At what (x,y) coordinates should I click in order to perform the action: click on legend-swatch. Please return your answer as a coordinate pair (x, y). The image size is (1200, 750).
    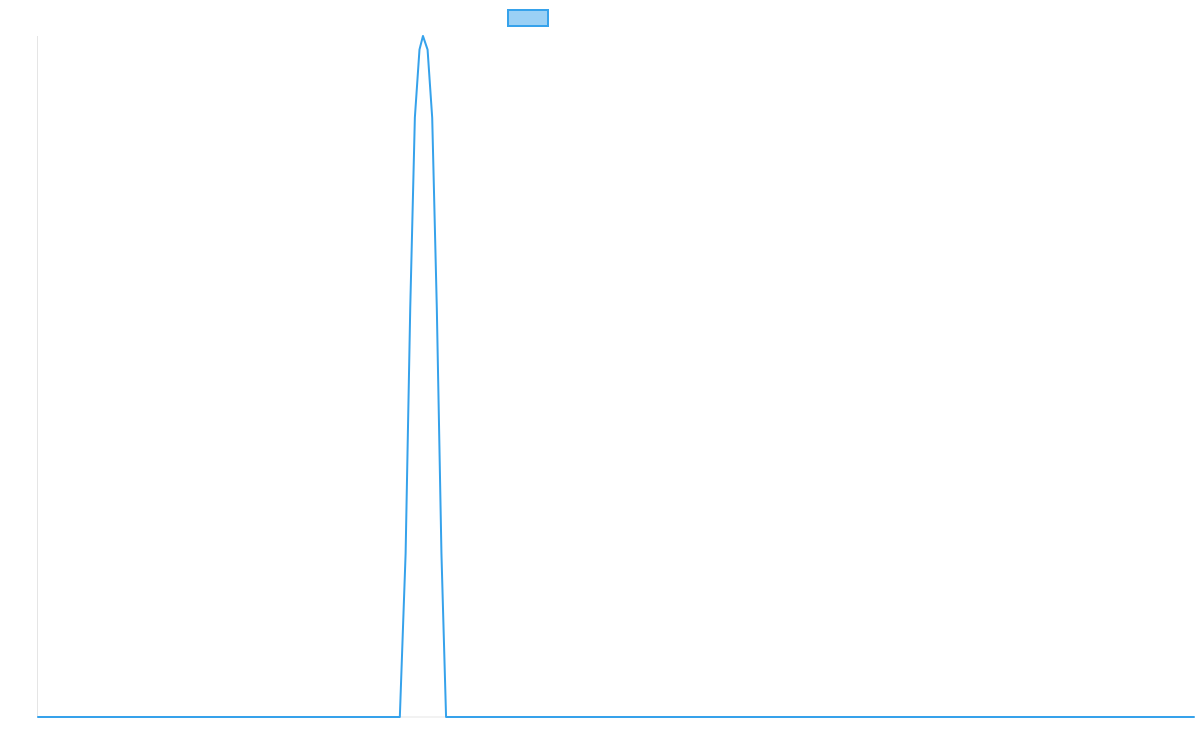
    Looking at the image, I should click on (528, 18).